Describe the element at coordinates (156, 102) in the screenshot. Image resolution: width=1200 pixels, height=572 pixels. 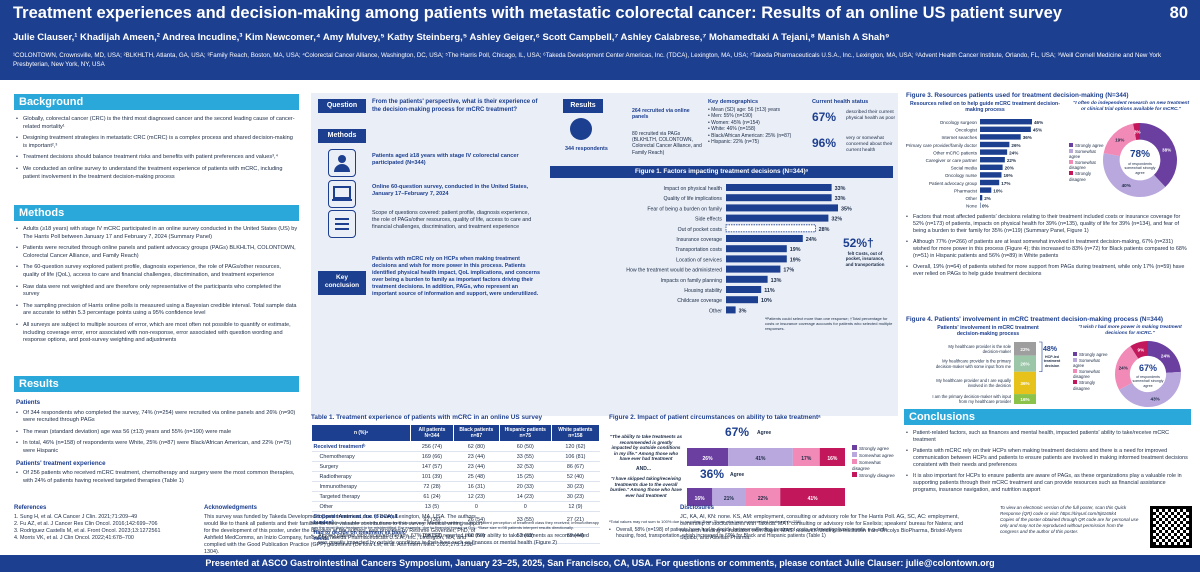
I see `background-heading: Background` at that location.